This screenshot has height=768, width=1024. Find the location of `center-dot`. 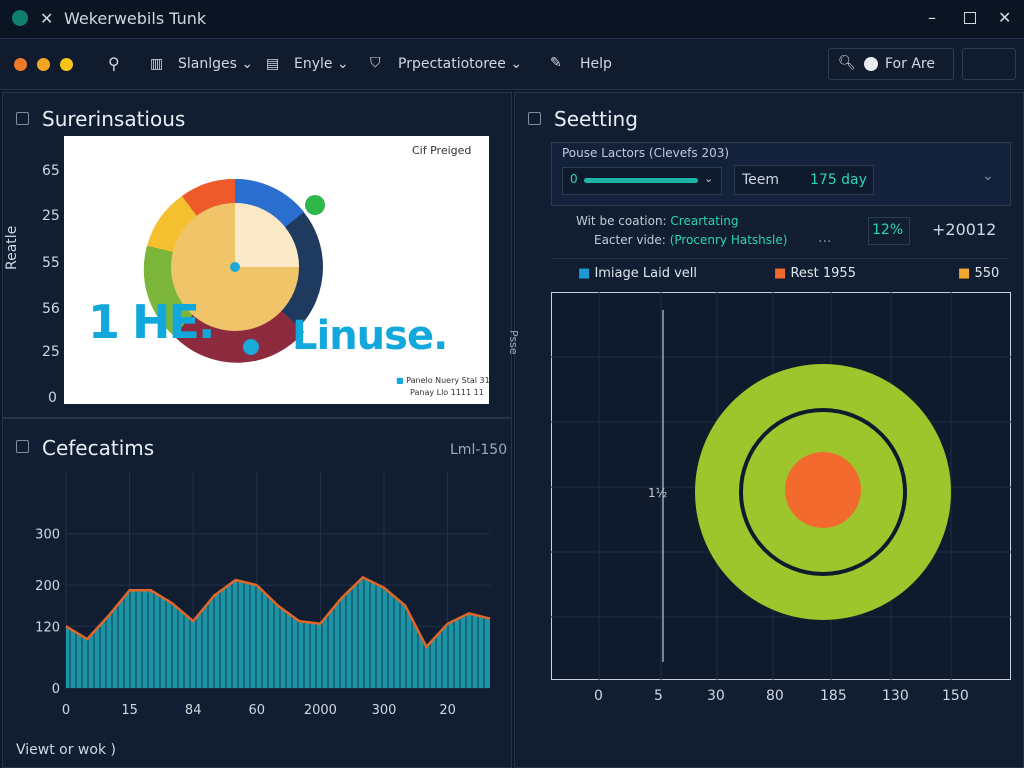

center-dot is located at coordinates (823, 490).